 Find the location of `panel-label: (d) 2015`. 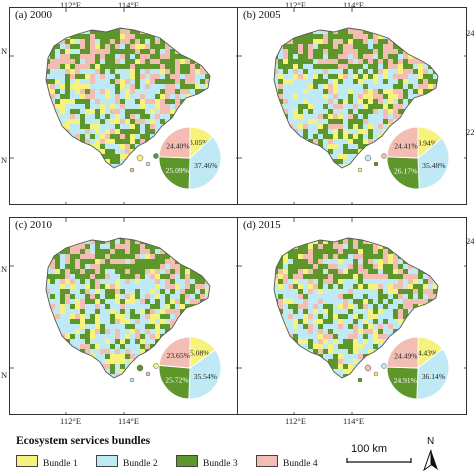

panel-label: (d) 2015 is located at coordinates (262, 225).